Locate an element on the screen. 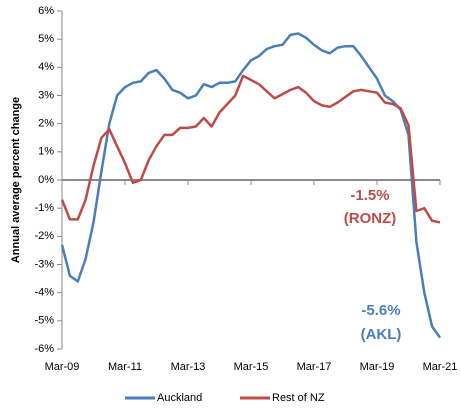 This screenshot has width=461, height=412. legend-label: Rest of NZ is located at coordinates (298, 398).